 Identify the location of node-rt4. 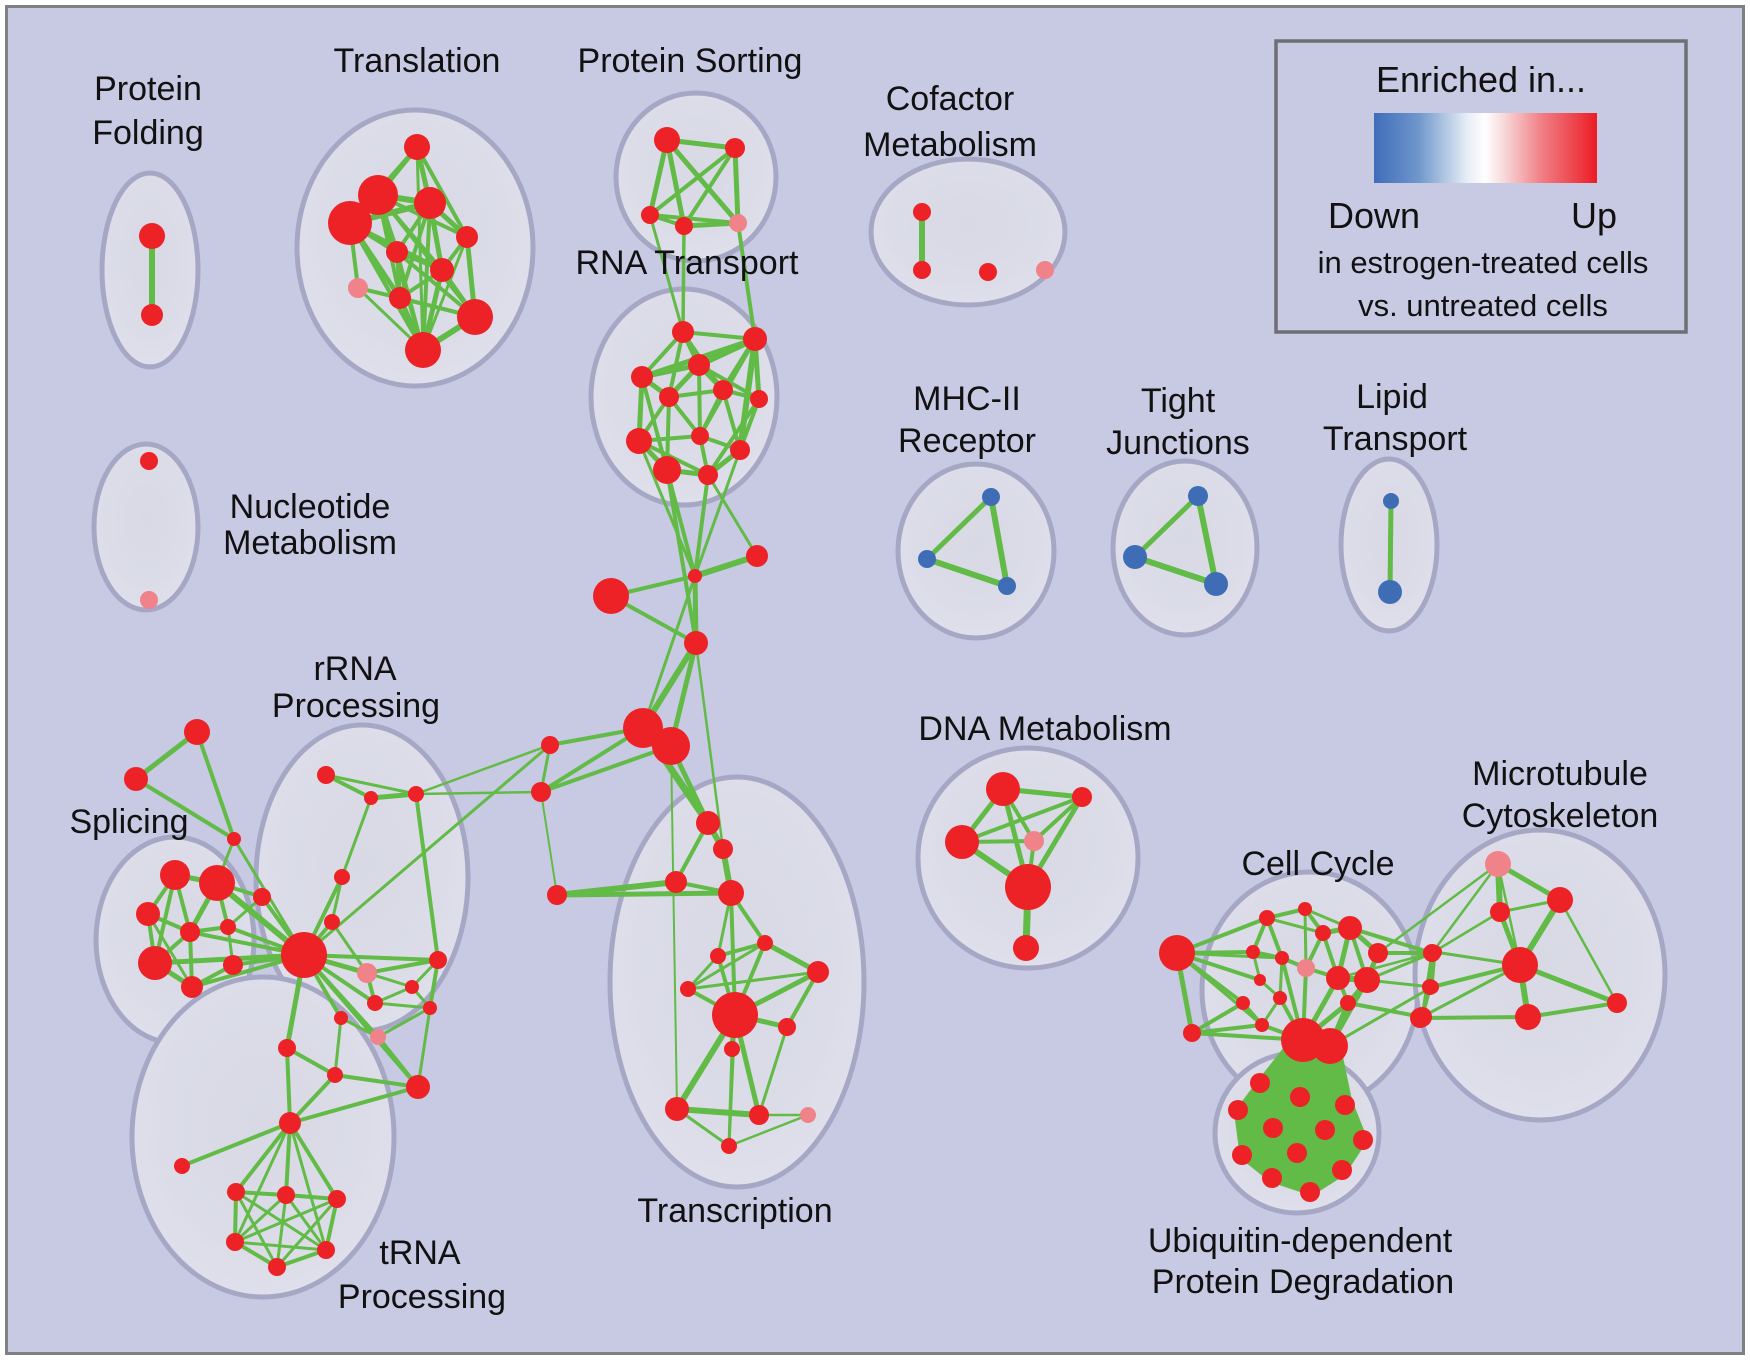
(642, 377).